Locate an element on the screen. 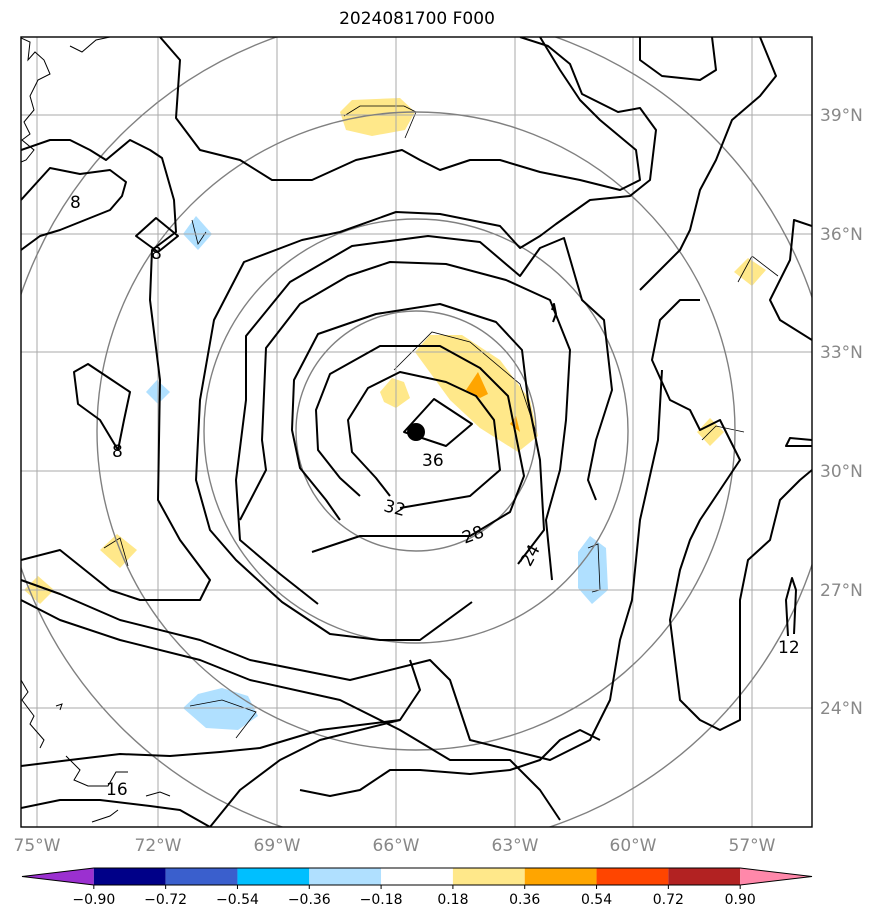 Image resolution: width=882 pixels, height=924 pixels. colorbar-tick-label: 0.90 is located at coordinates (740, 900).